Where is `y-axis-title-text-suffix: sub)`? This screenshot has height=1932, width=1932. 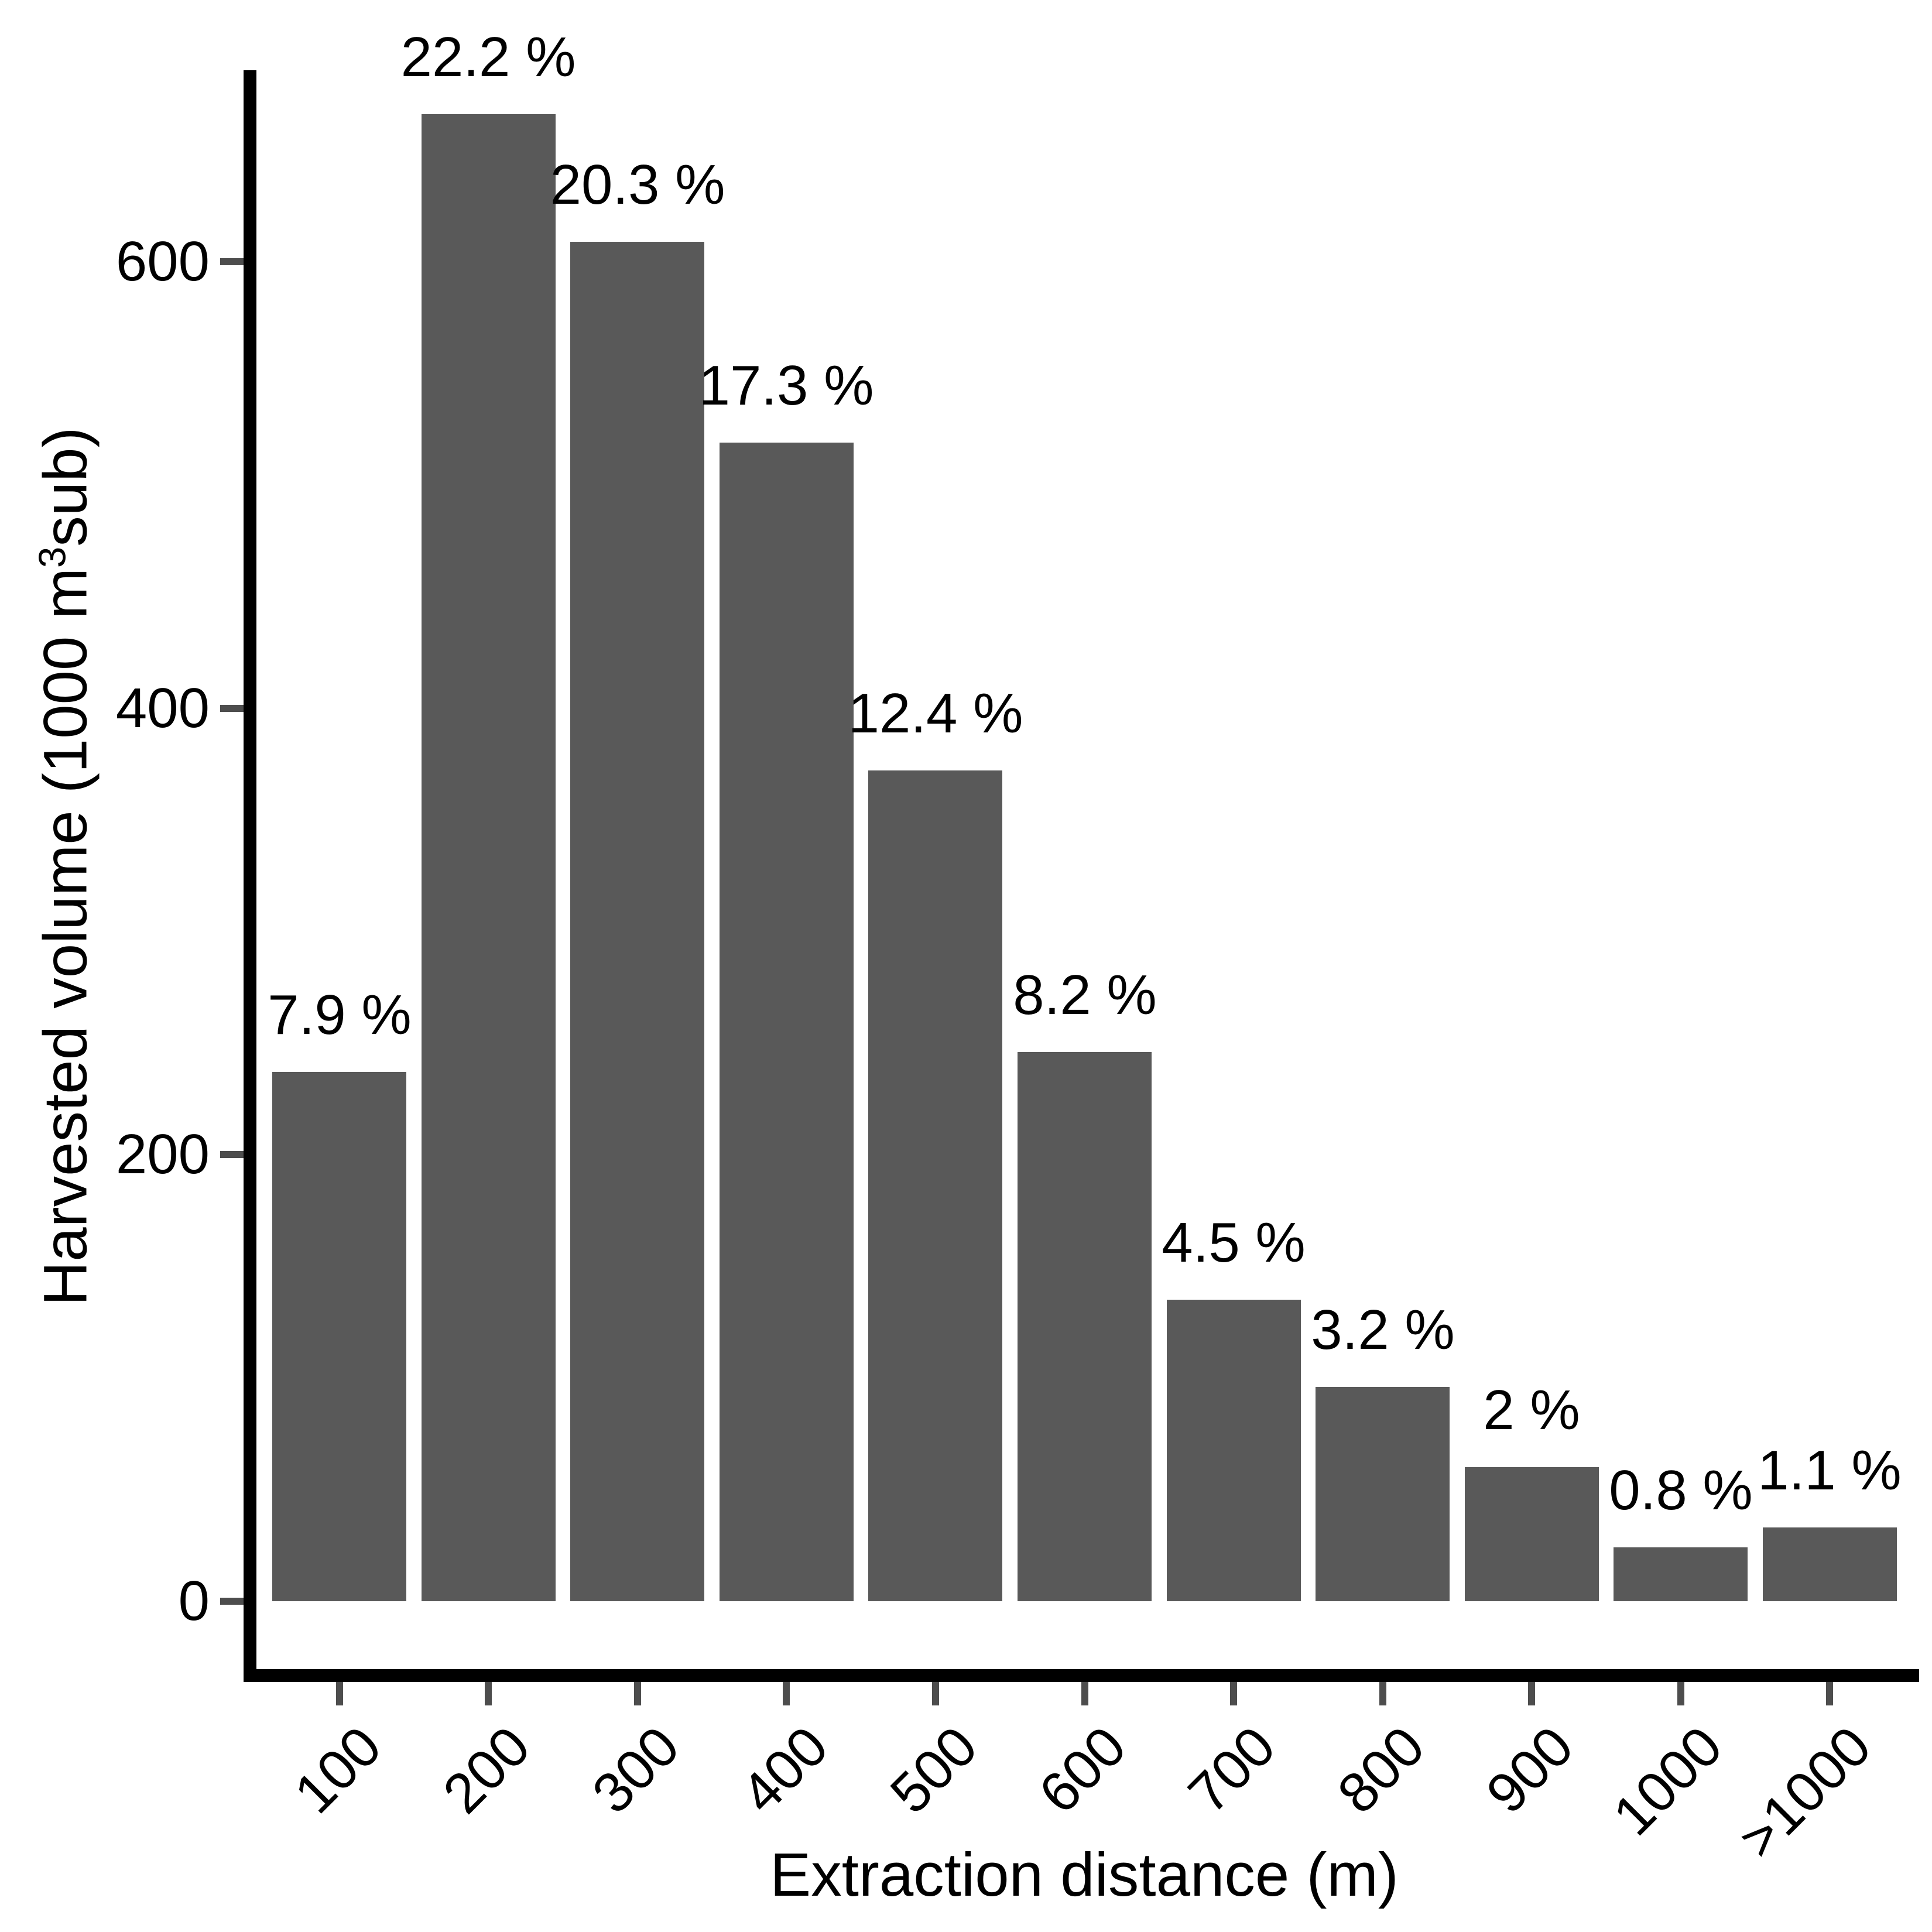 y-axis-title-text-suffix: sub) is located at coordinates (65, 487).